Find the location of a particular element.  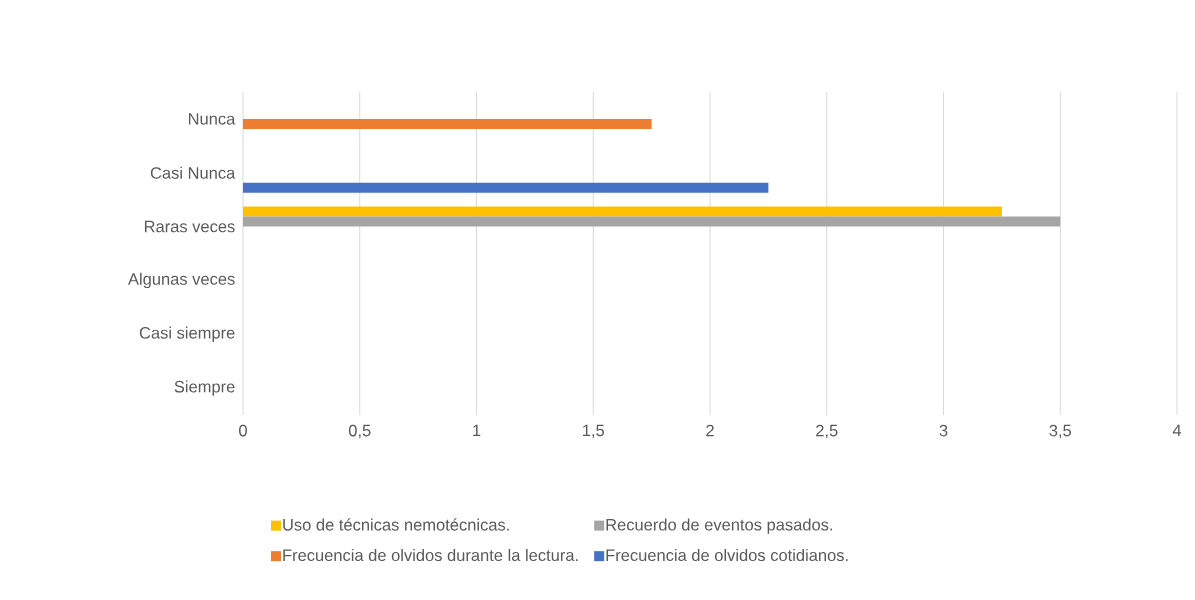

y-tick-label: Algunas veces is located at coordinates (181, 280).